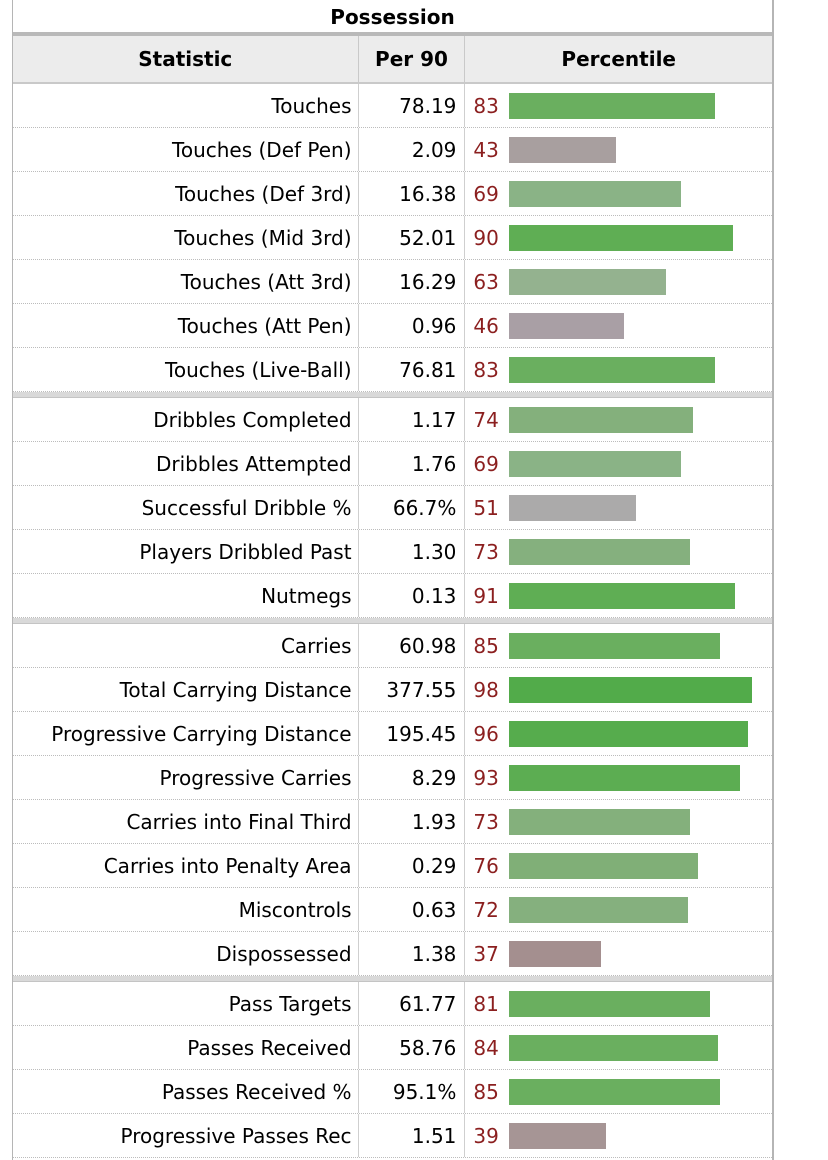  Describe the element at coordinates (186, 689) in the screenshot. I see `stat-name: Total Carrying Distance` at that location.